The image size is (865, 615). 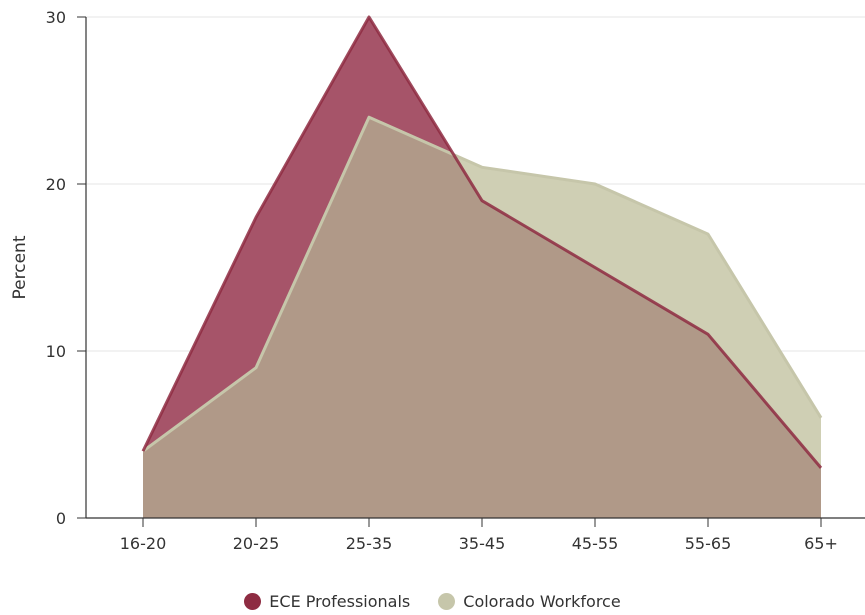 I want to click on x-tick-label-25-35: 25-35, so click(x=369, y=543).